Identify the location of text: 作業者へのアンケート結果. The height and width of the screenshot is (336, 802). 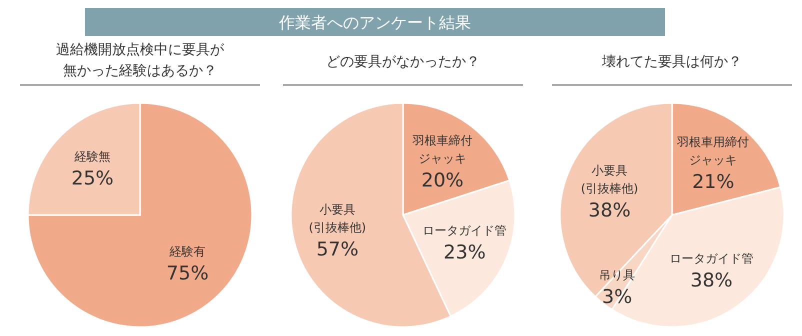
(374, 22).